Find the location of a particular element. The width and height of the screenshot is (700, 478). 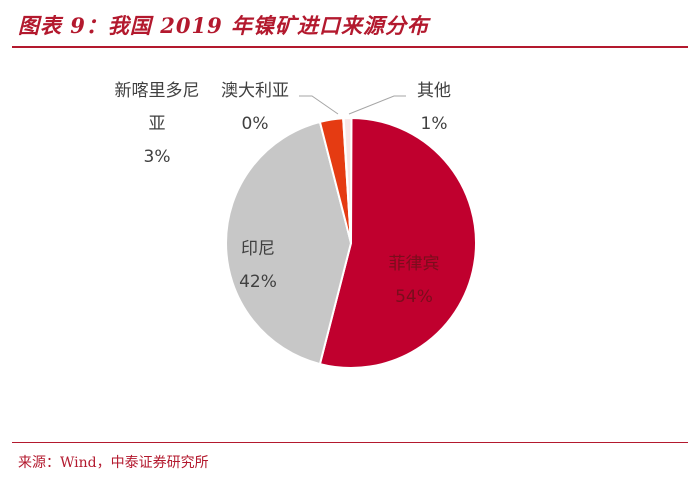

slice-value-3: 0% is located at coordinates (255, 124).